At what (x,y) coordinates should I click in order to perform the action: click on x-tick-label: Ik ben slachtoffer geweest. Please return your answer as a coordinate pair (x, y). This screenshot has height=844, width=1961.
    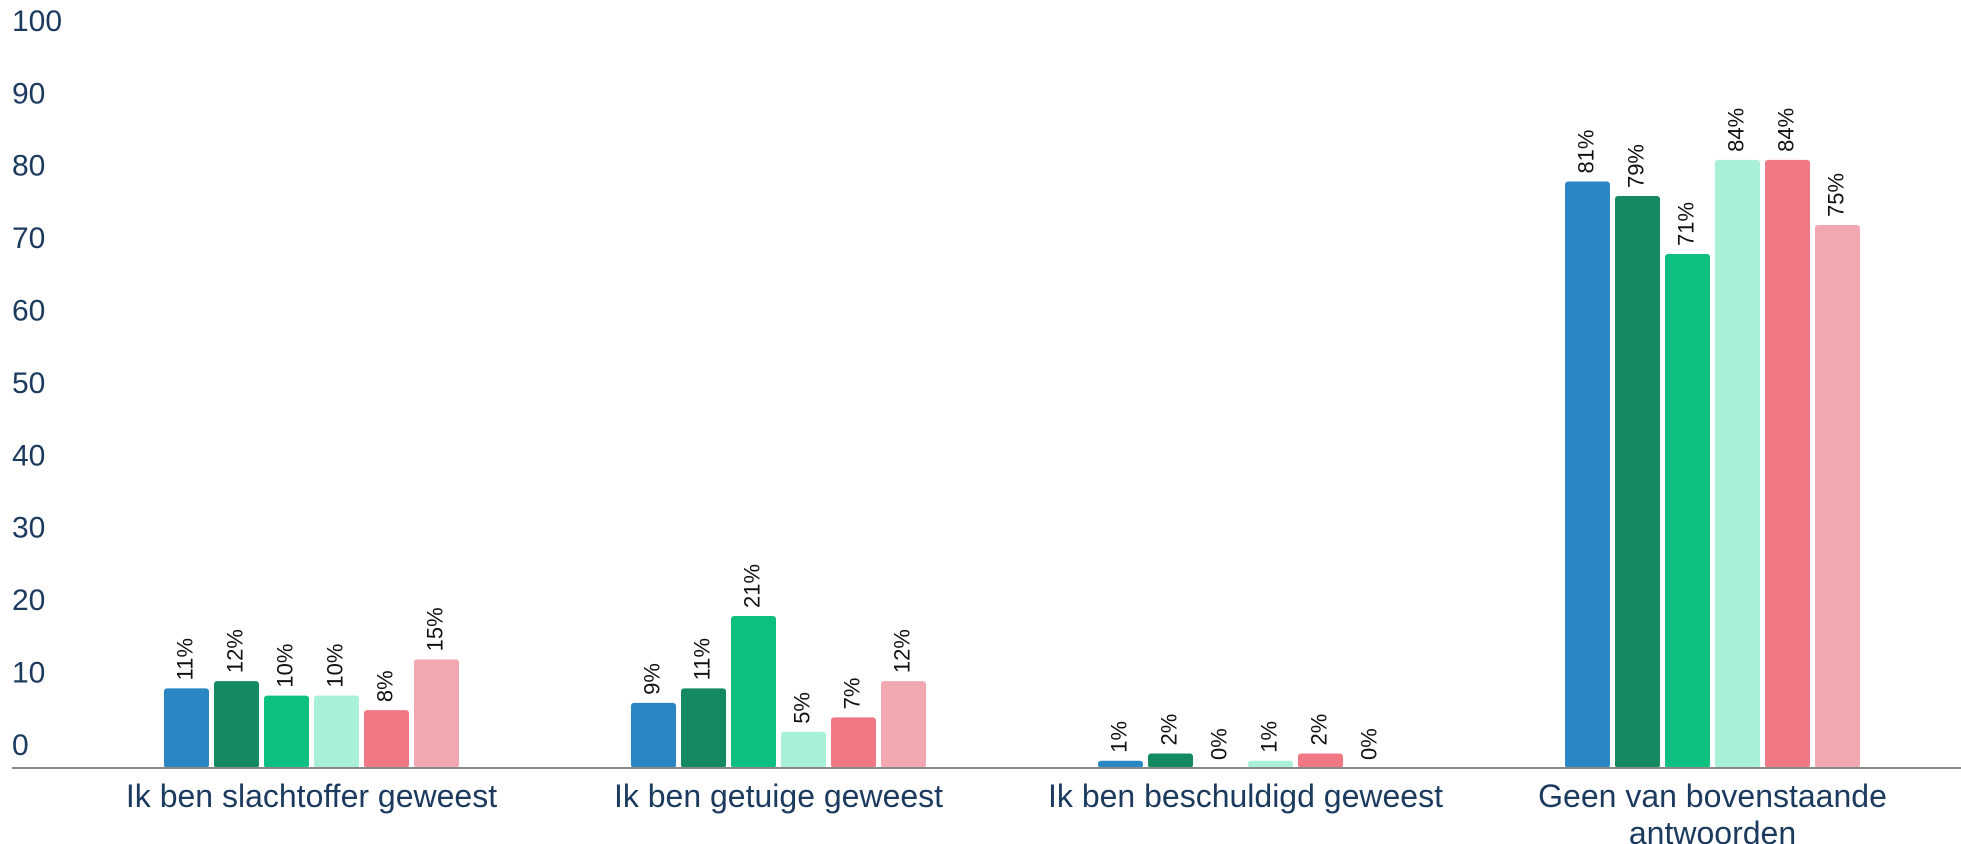
    Looking at the image, I should click on (311, 796).